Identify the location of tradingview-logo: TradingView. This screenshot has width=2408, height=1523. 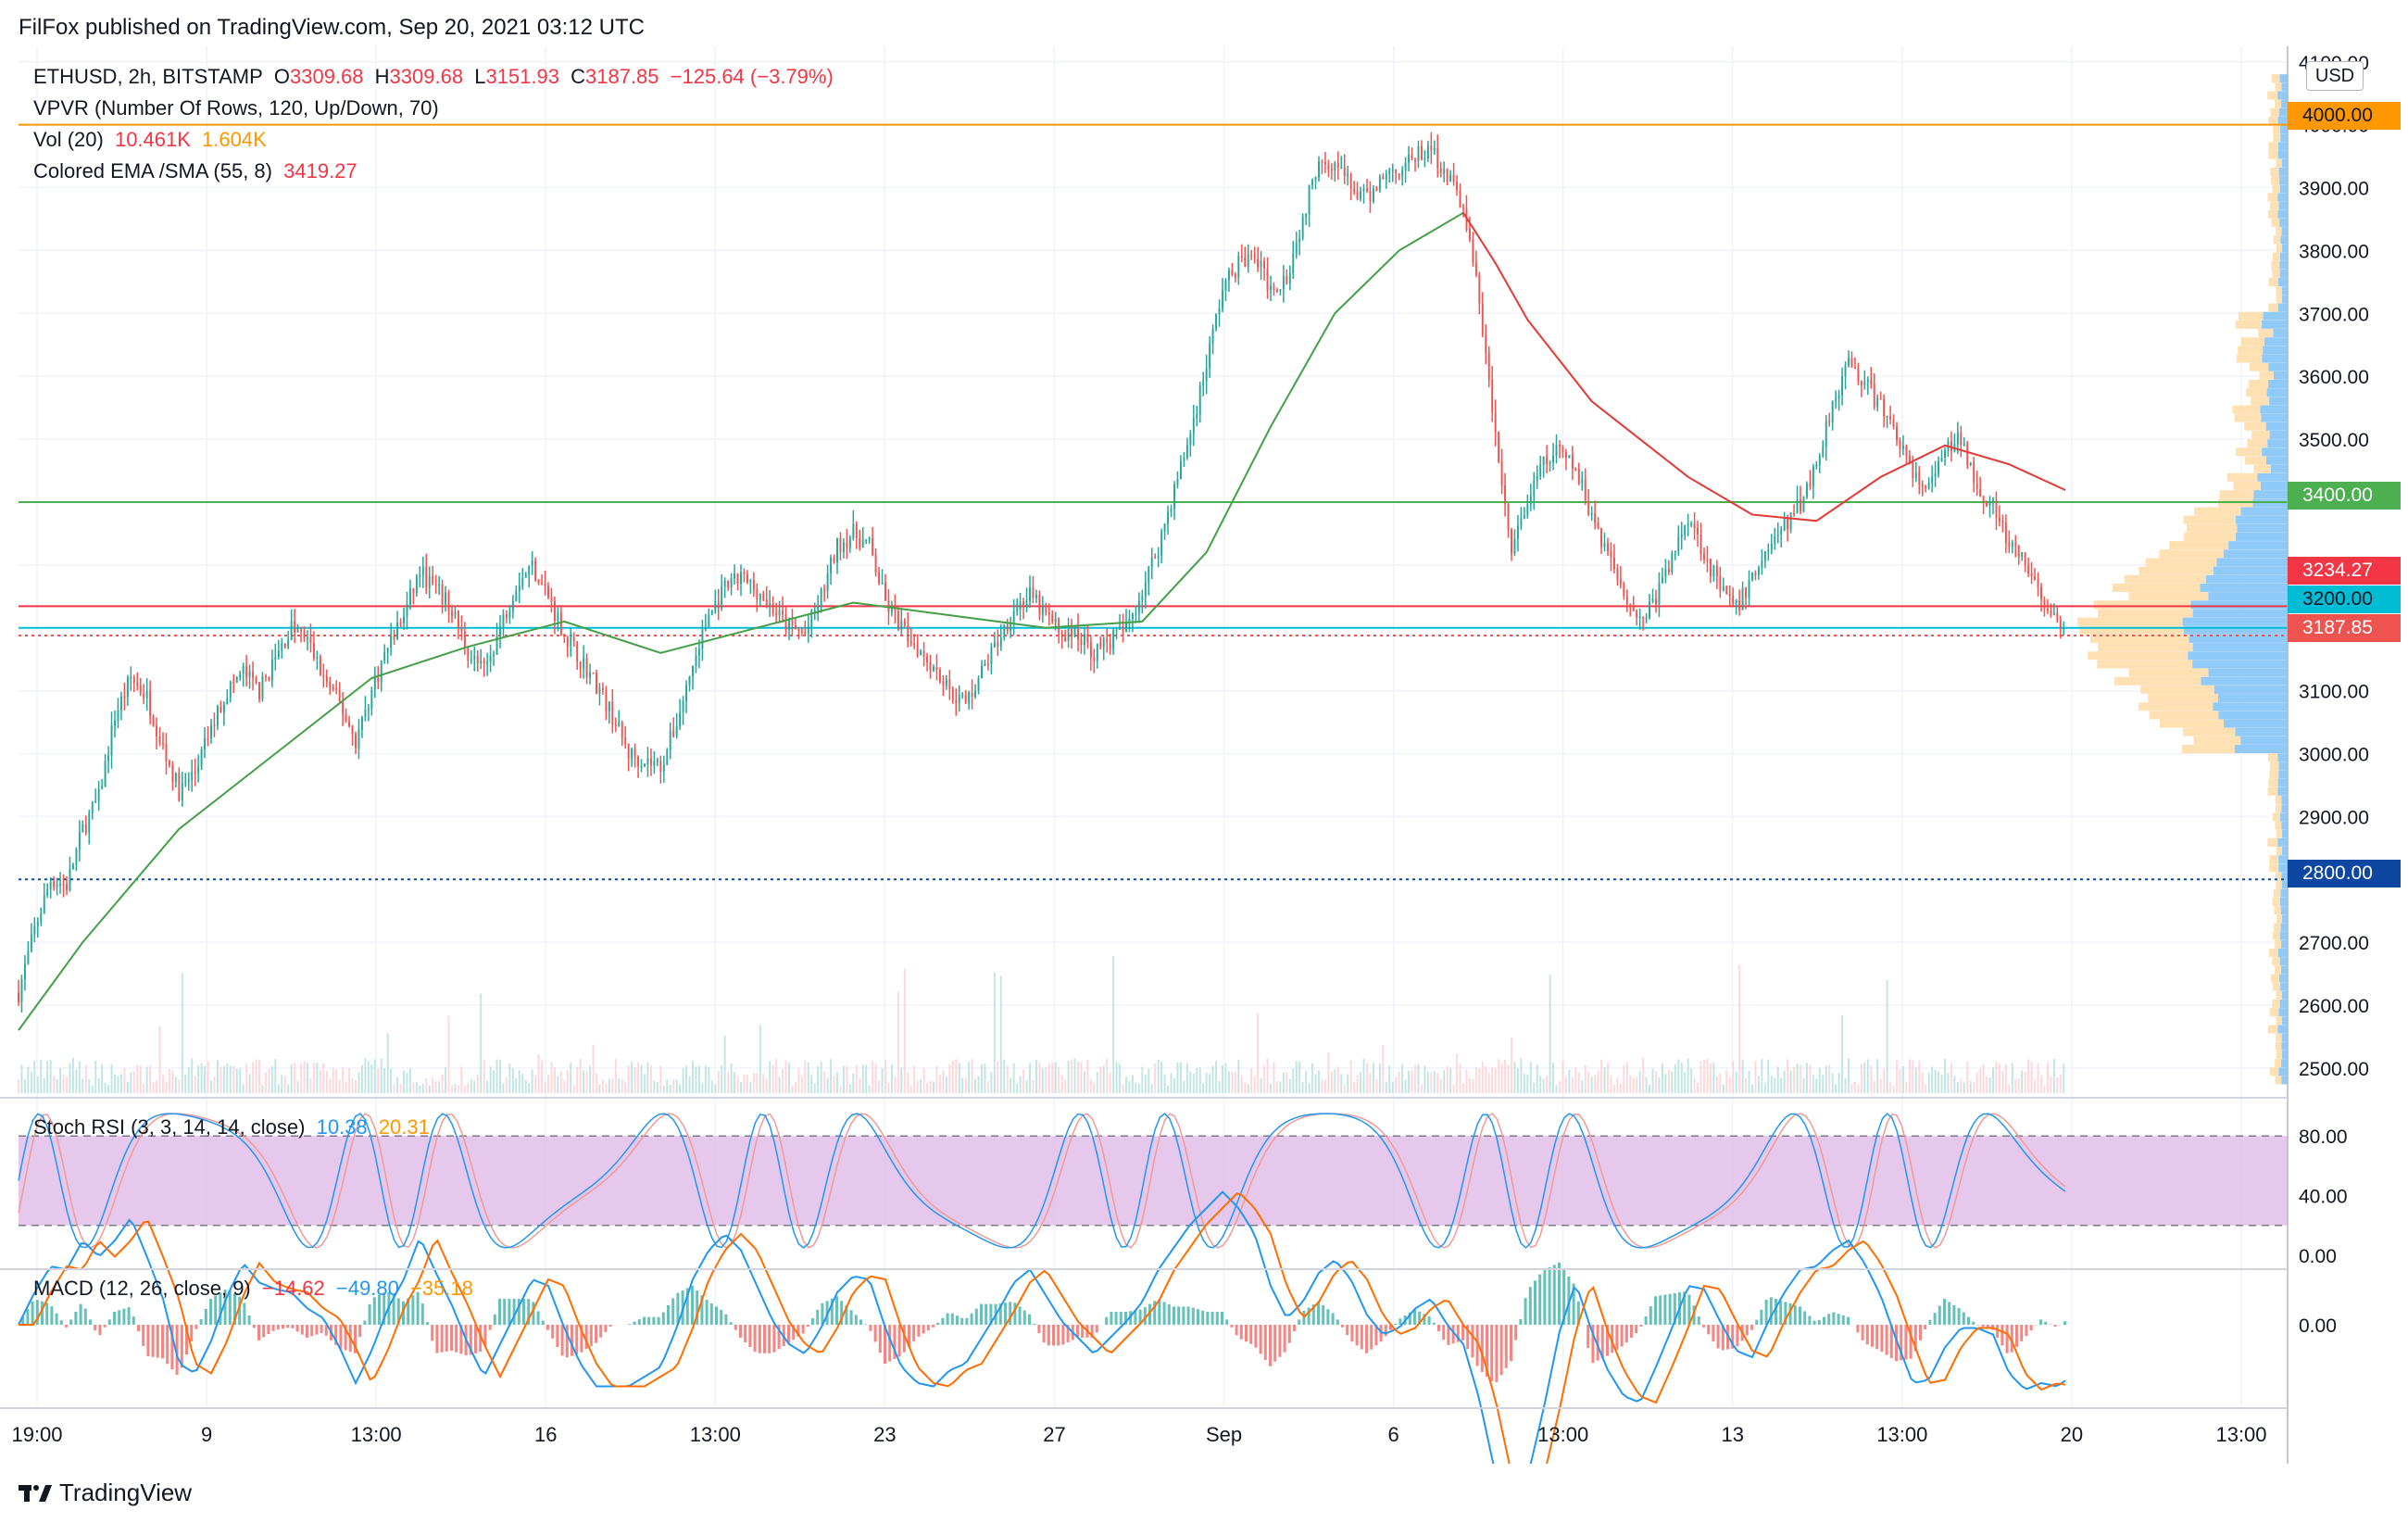
(105, 1493).